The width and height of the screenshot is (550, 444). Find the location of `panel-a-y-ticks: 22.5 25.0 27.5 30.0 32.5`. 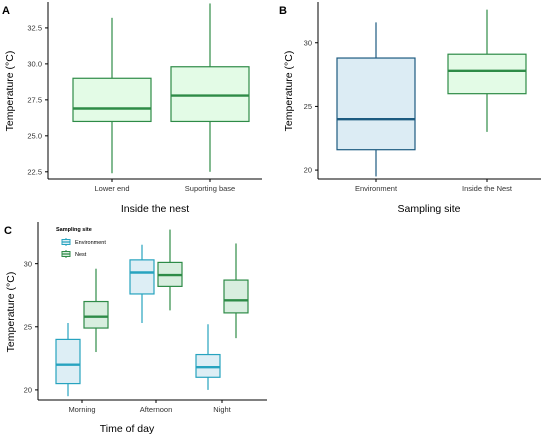

panel-a-y-ticks: 22.5 25.0 27.5 30.0 32.5 is located at coordinates (37, 100).